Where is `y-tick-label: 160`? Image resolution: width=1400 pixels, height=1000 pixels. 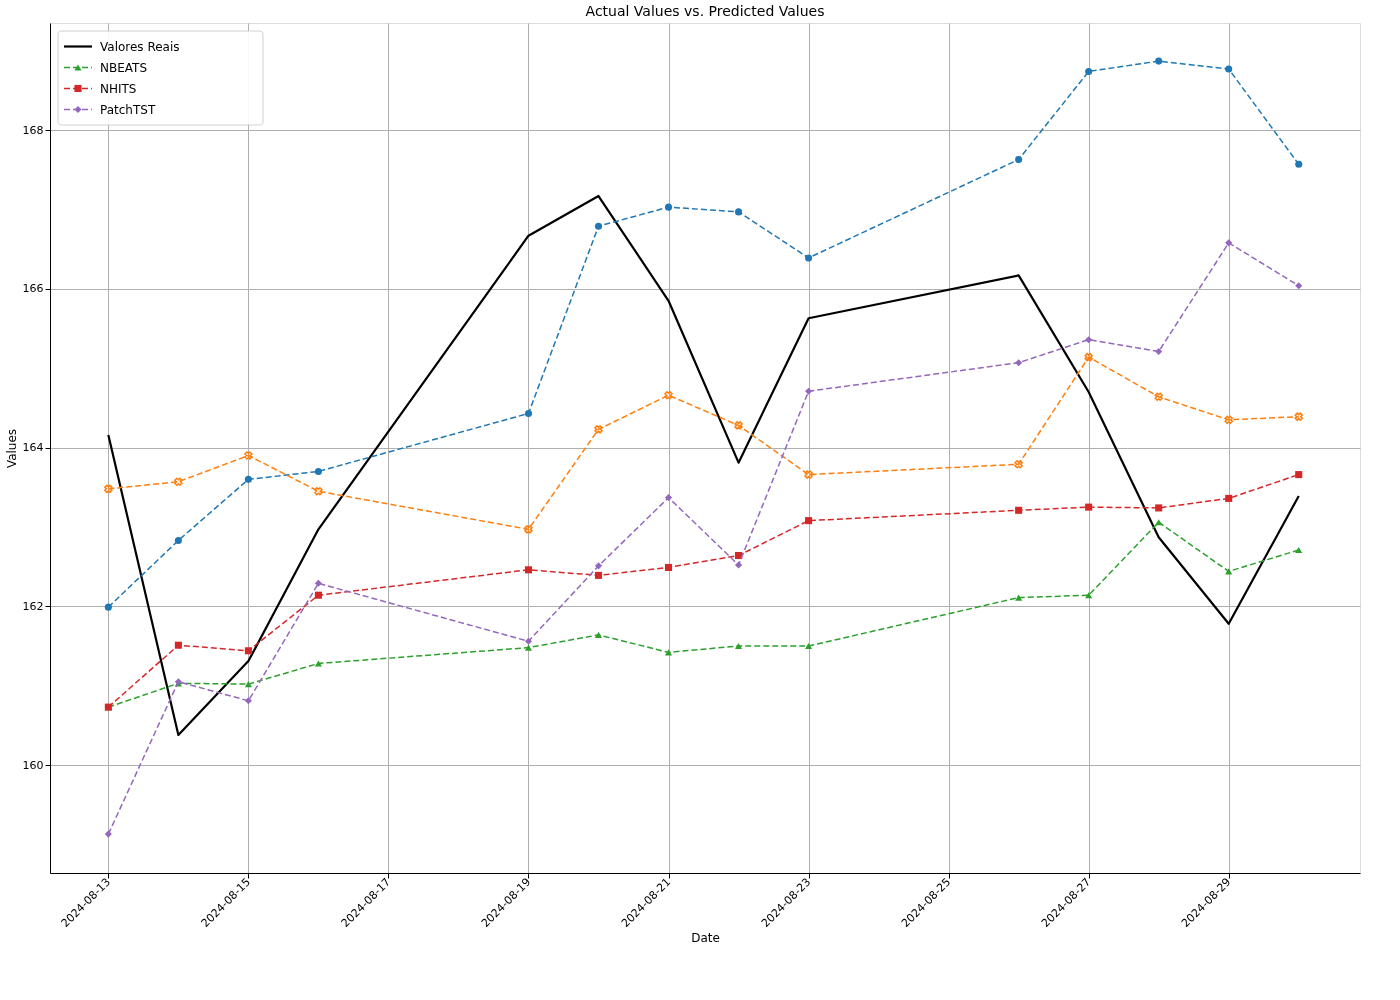
y-tick-label: 160 is located at coordinates (33, 765).